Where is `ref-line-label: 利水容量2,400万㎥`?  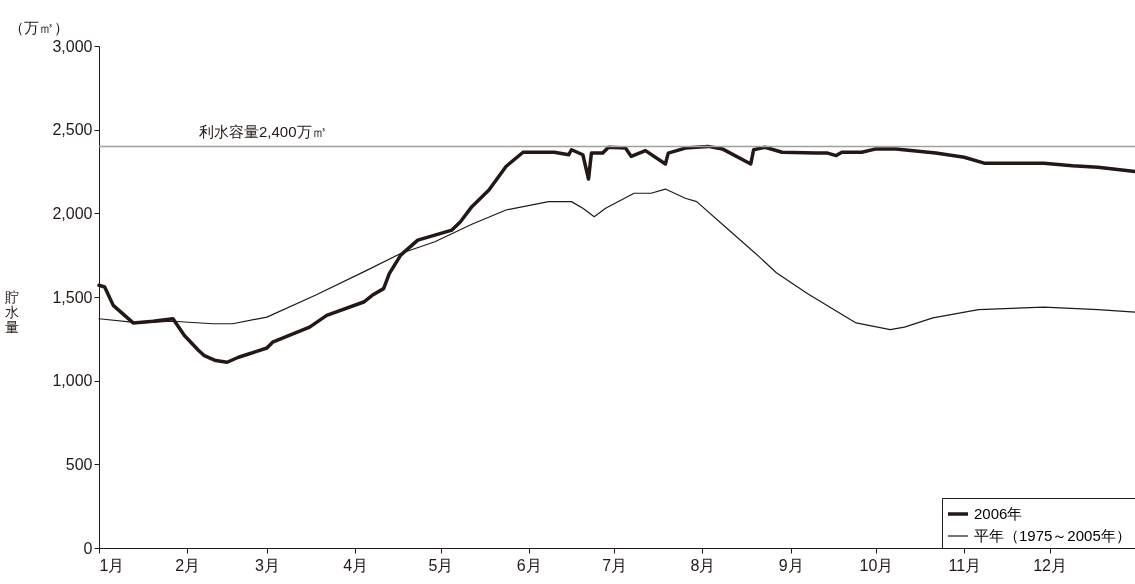 ref-line-label: 利水容量2,400万㎥ is located at coordinates (263, 132).